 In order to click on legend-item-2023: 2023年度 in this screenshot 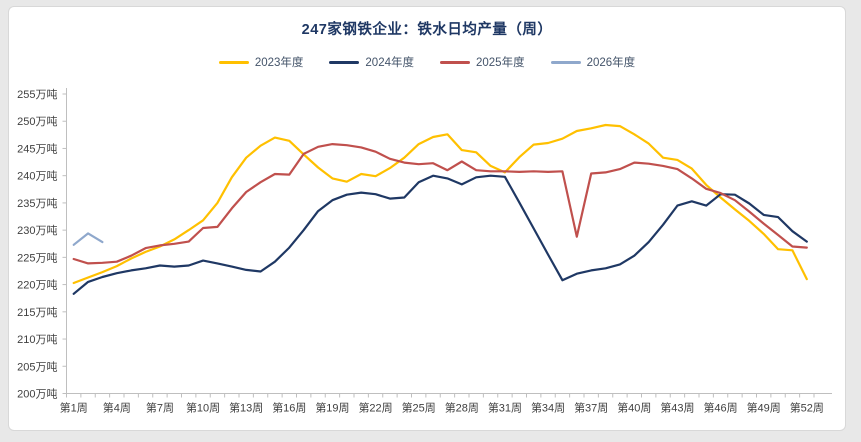, I will do `click(261, 62)`.